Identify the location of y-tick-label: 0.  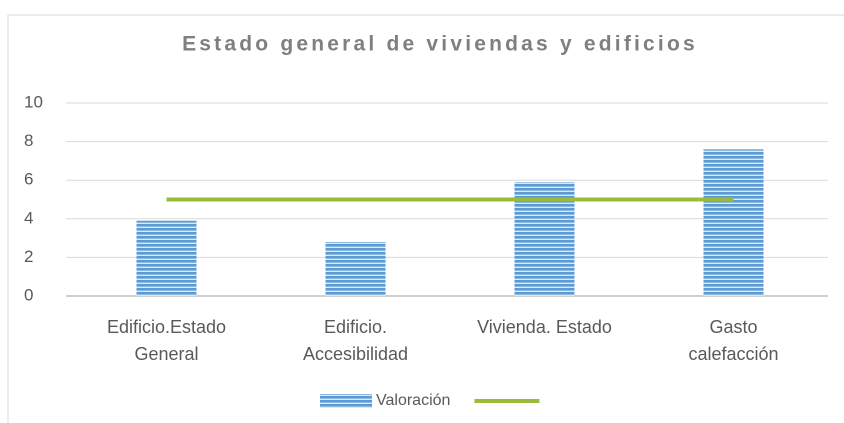
(28, 294).